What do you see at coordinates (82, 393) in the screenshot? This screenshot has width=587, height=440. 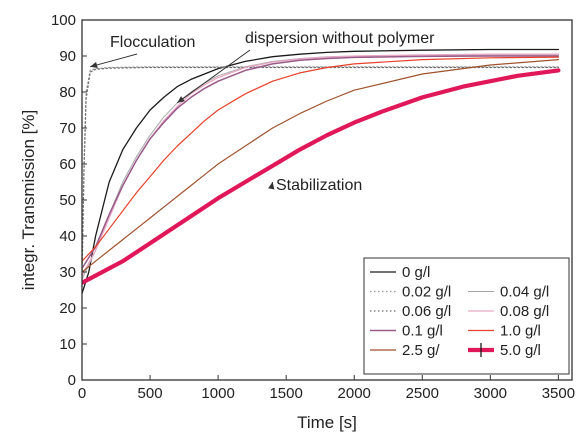 I see `x-tick-label: 0` at bounding box center [82, 393].